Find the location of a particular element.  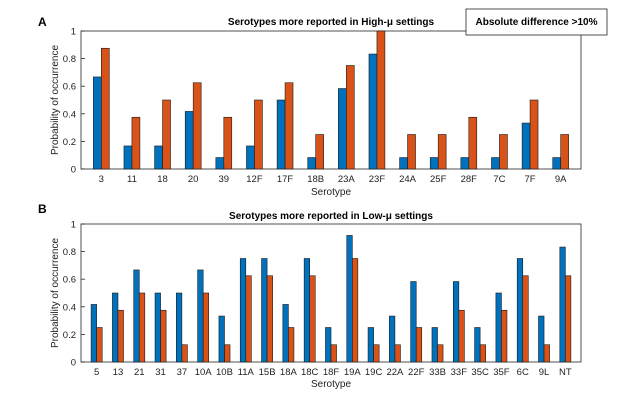

bar-b-blue-33B is located at coordinates (434, 345).